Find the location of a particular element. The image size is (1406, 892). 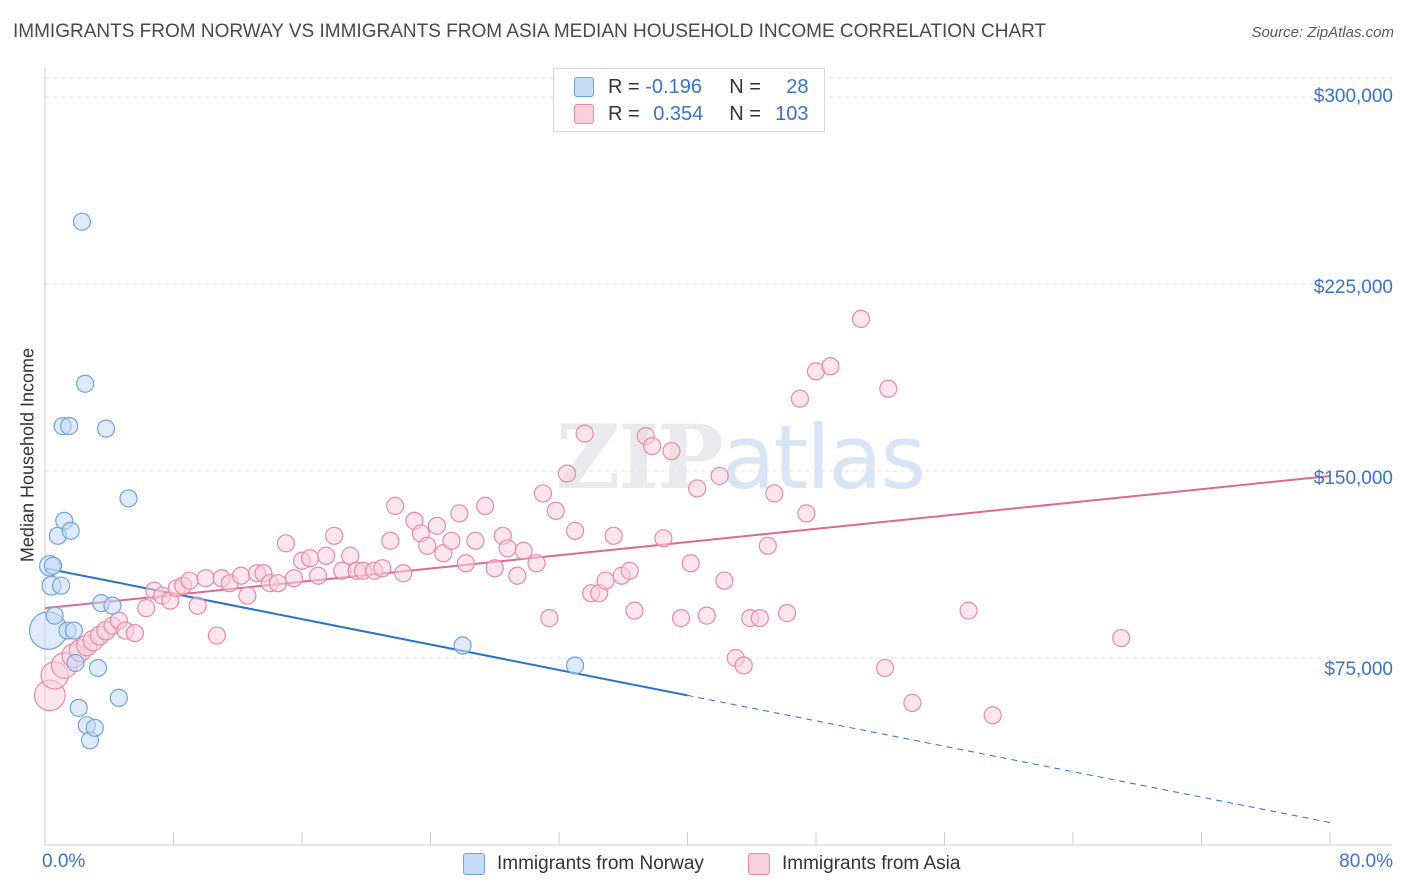

bottom-legend-norway: Immigrants from Norway is located at coordinates (583, 864).